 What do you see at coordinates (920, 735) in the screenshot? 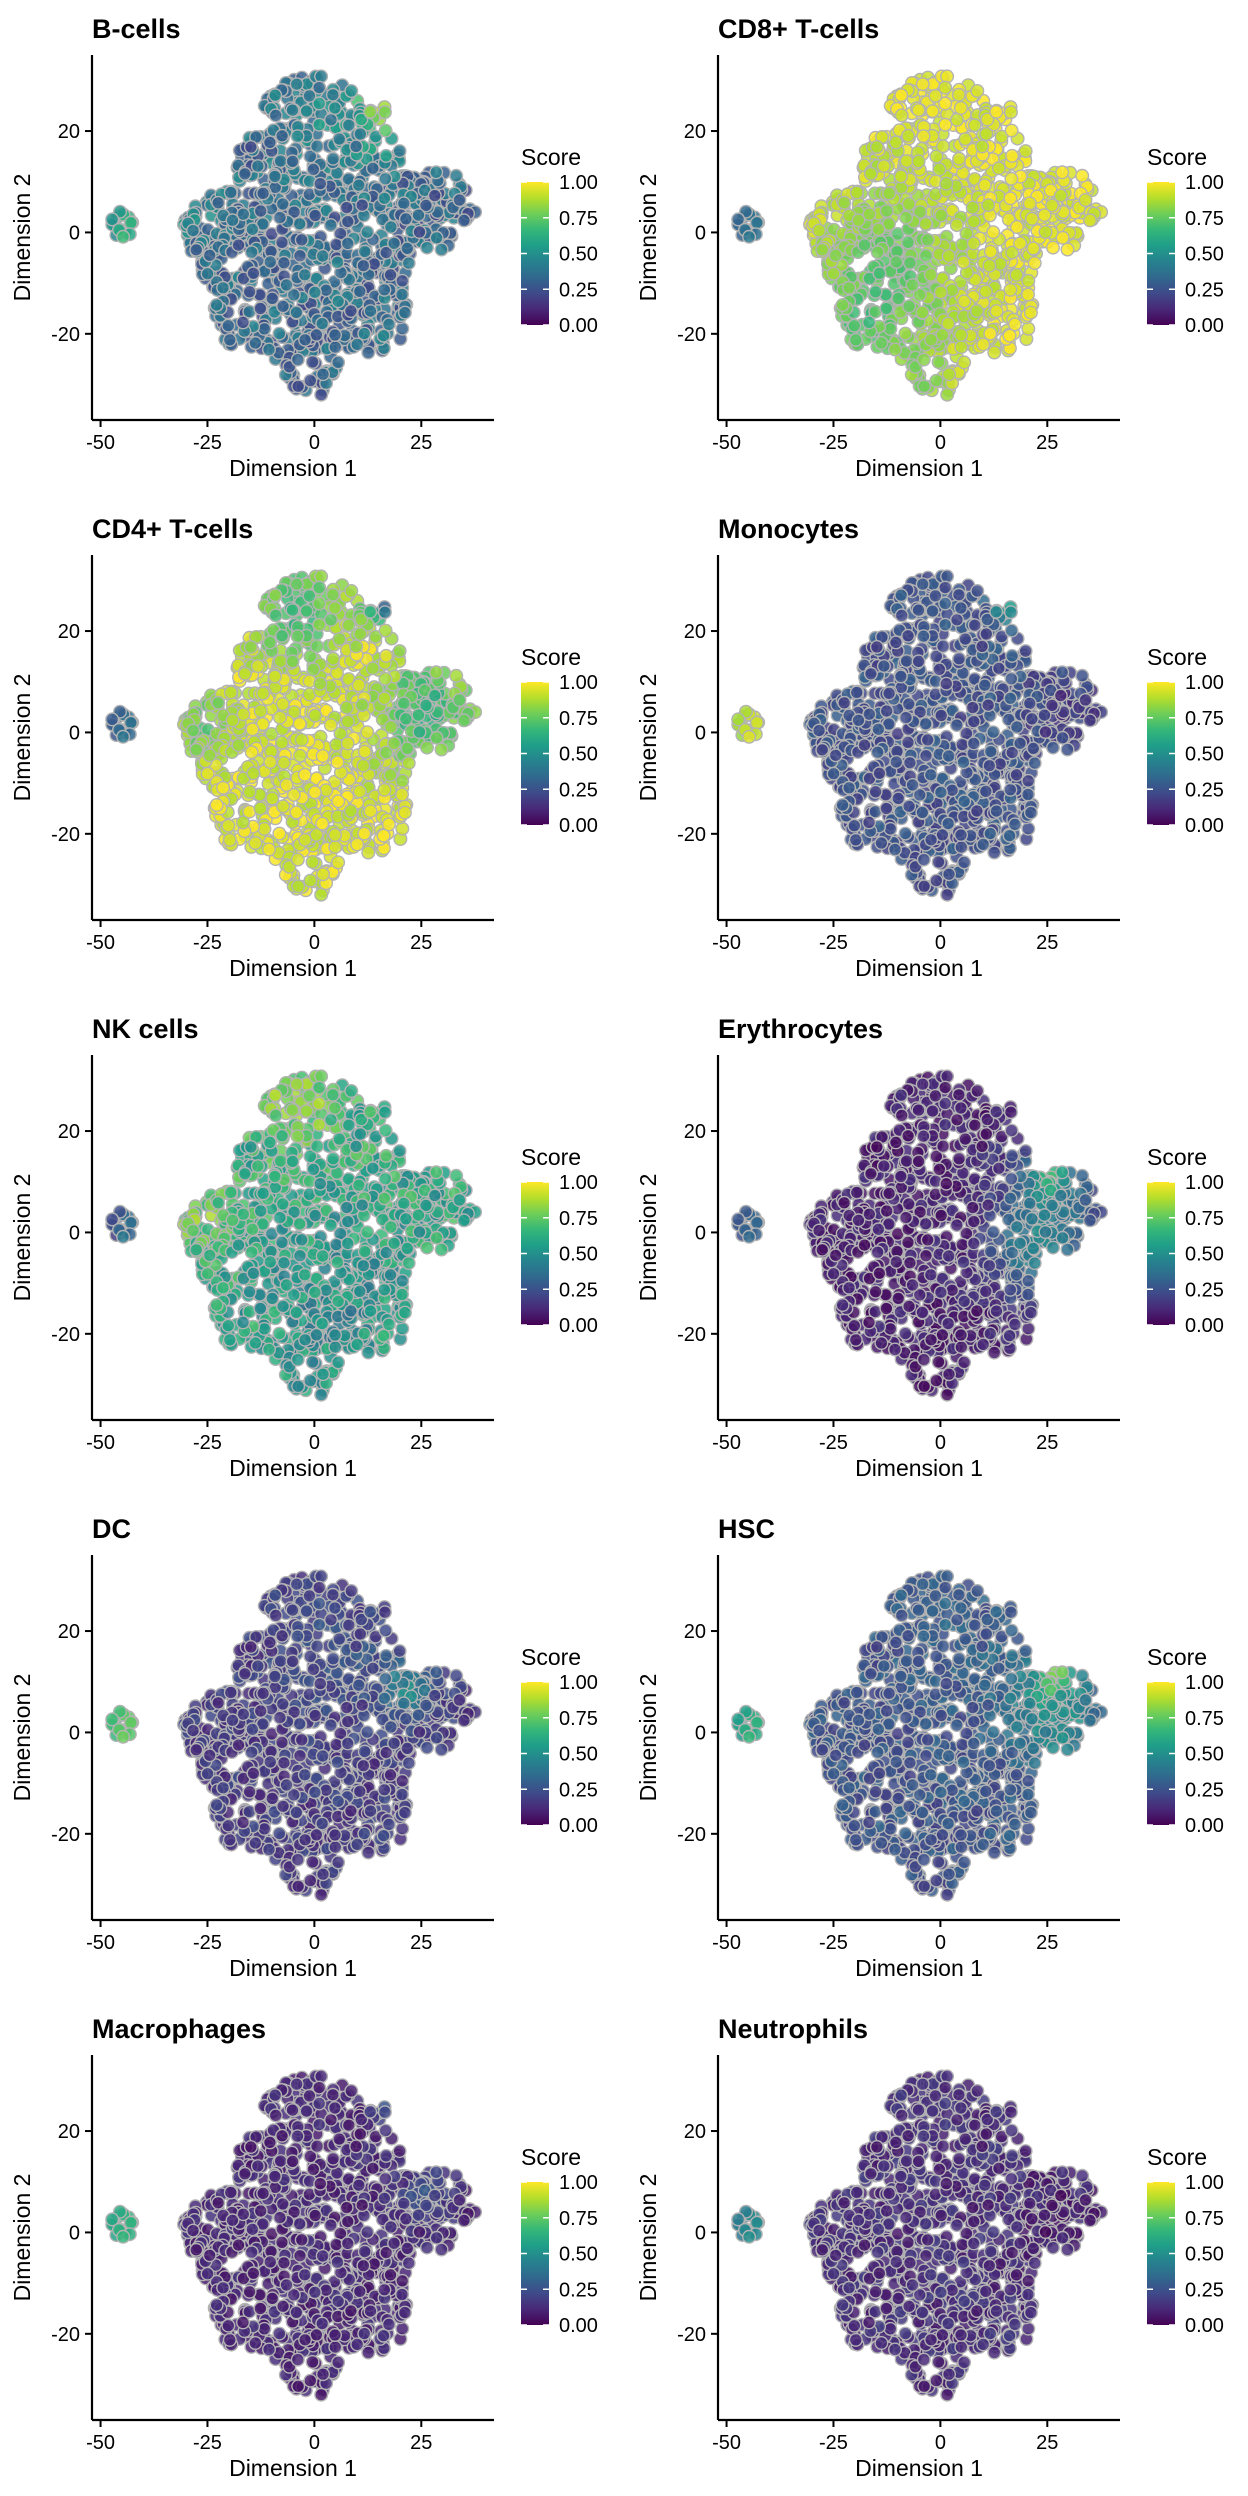
I see `data-points` at bounding box center [920, 735].